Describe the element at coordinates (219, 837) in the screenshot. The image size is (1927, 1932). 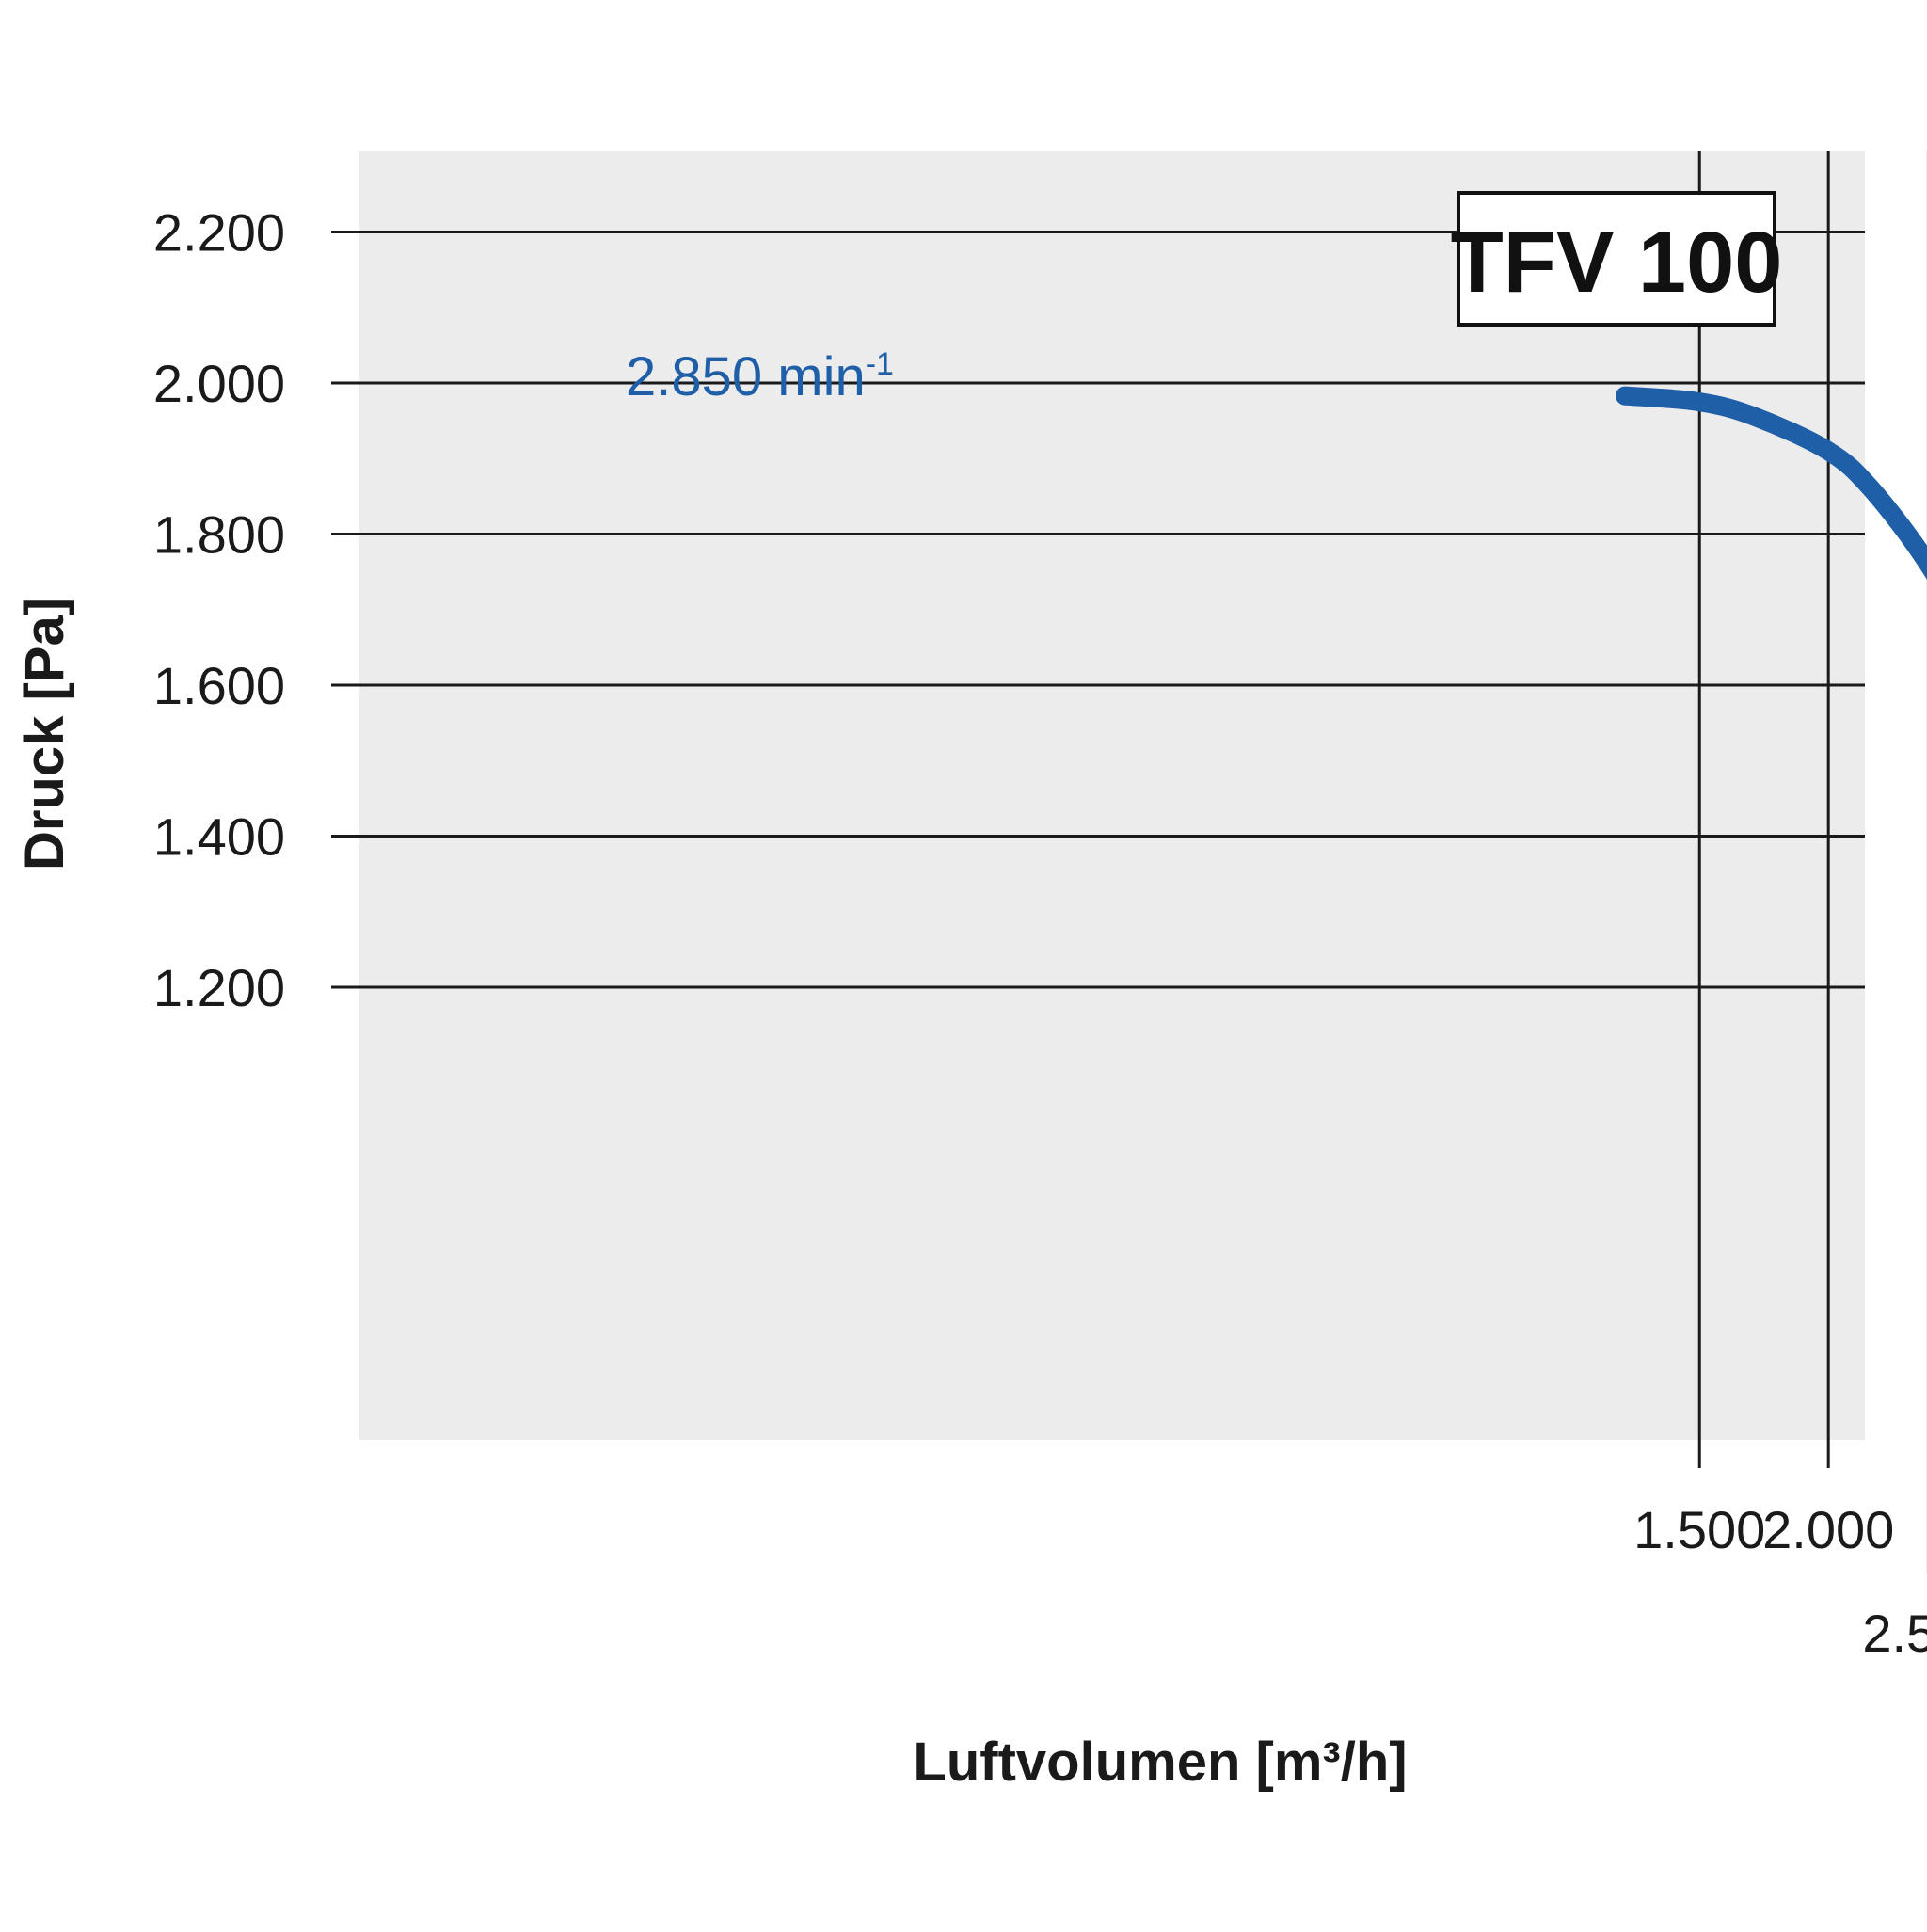
I see `y-tick-label: 1.400` at that location.